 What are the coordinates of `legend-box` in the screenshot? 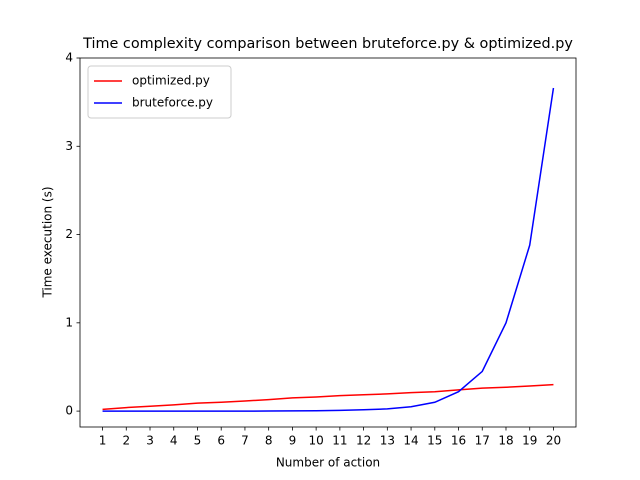 It's located at (159, 92).